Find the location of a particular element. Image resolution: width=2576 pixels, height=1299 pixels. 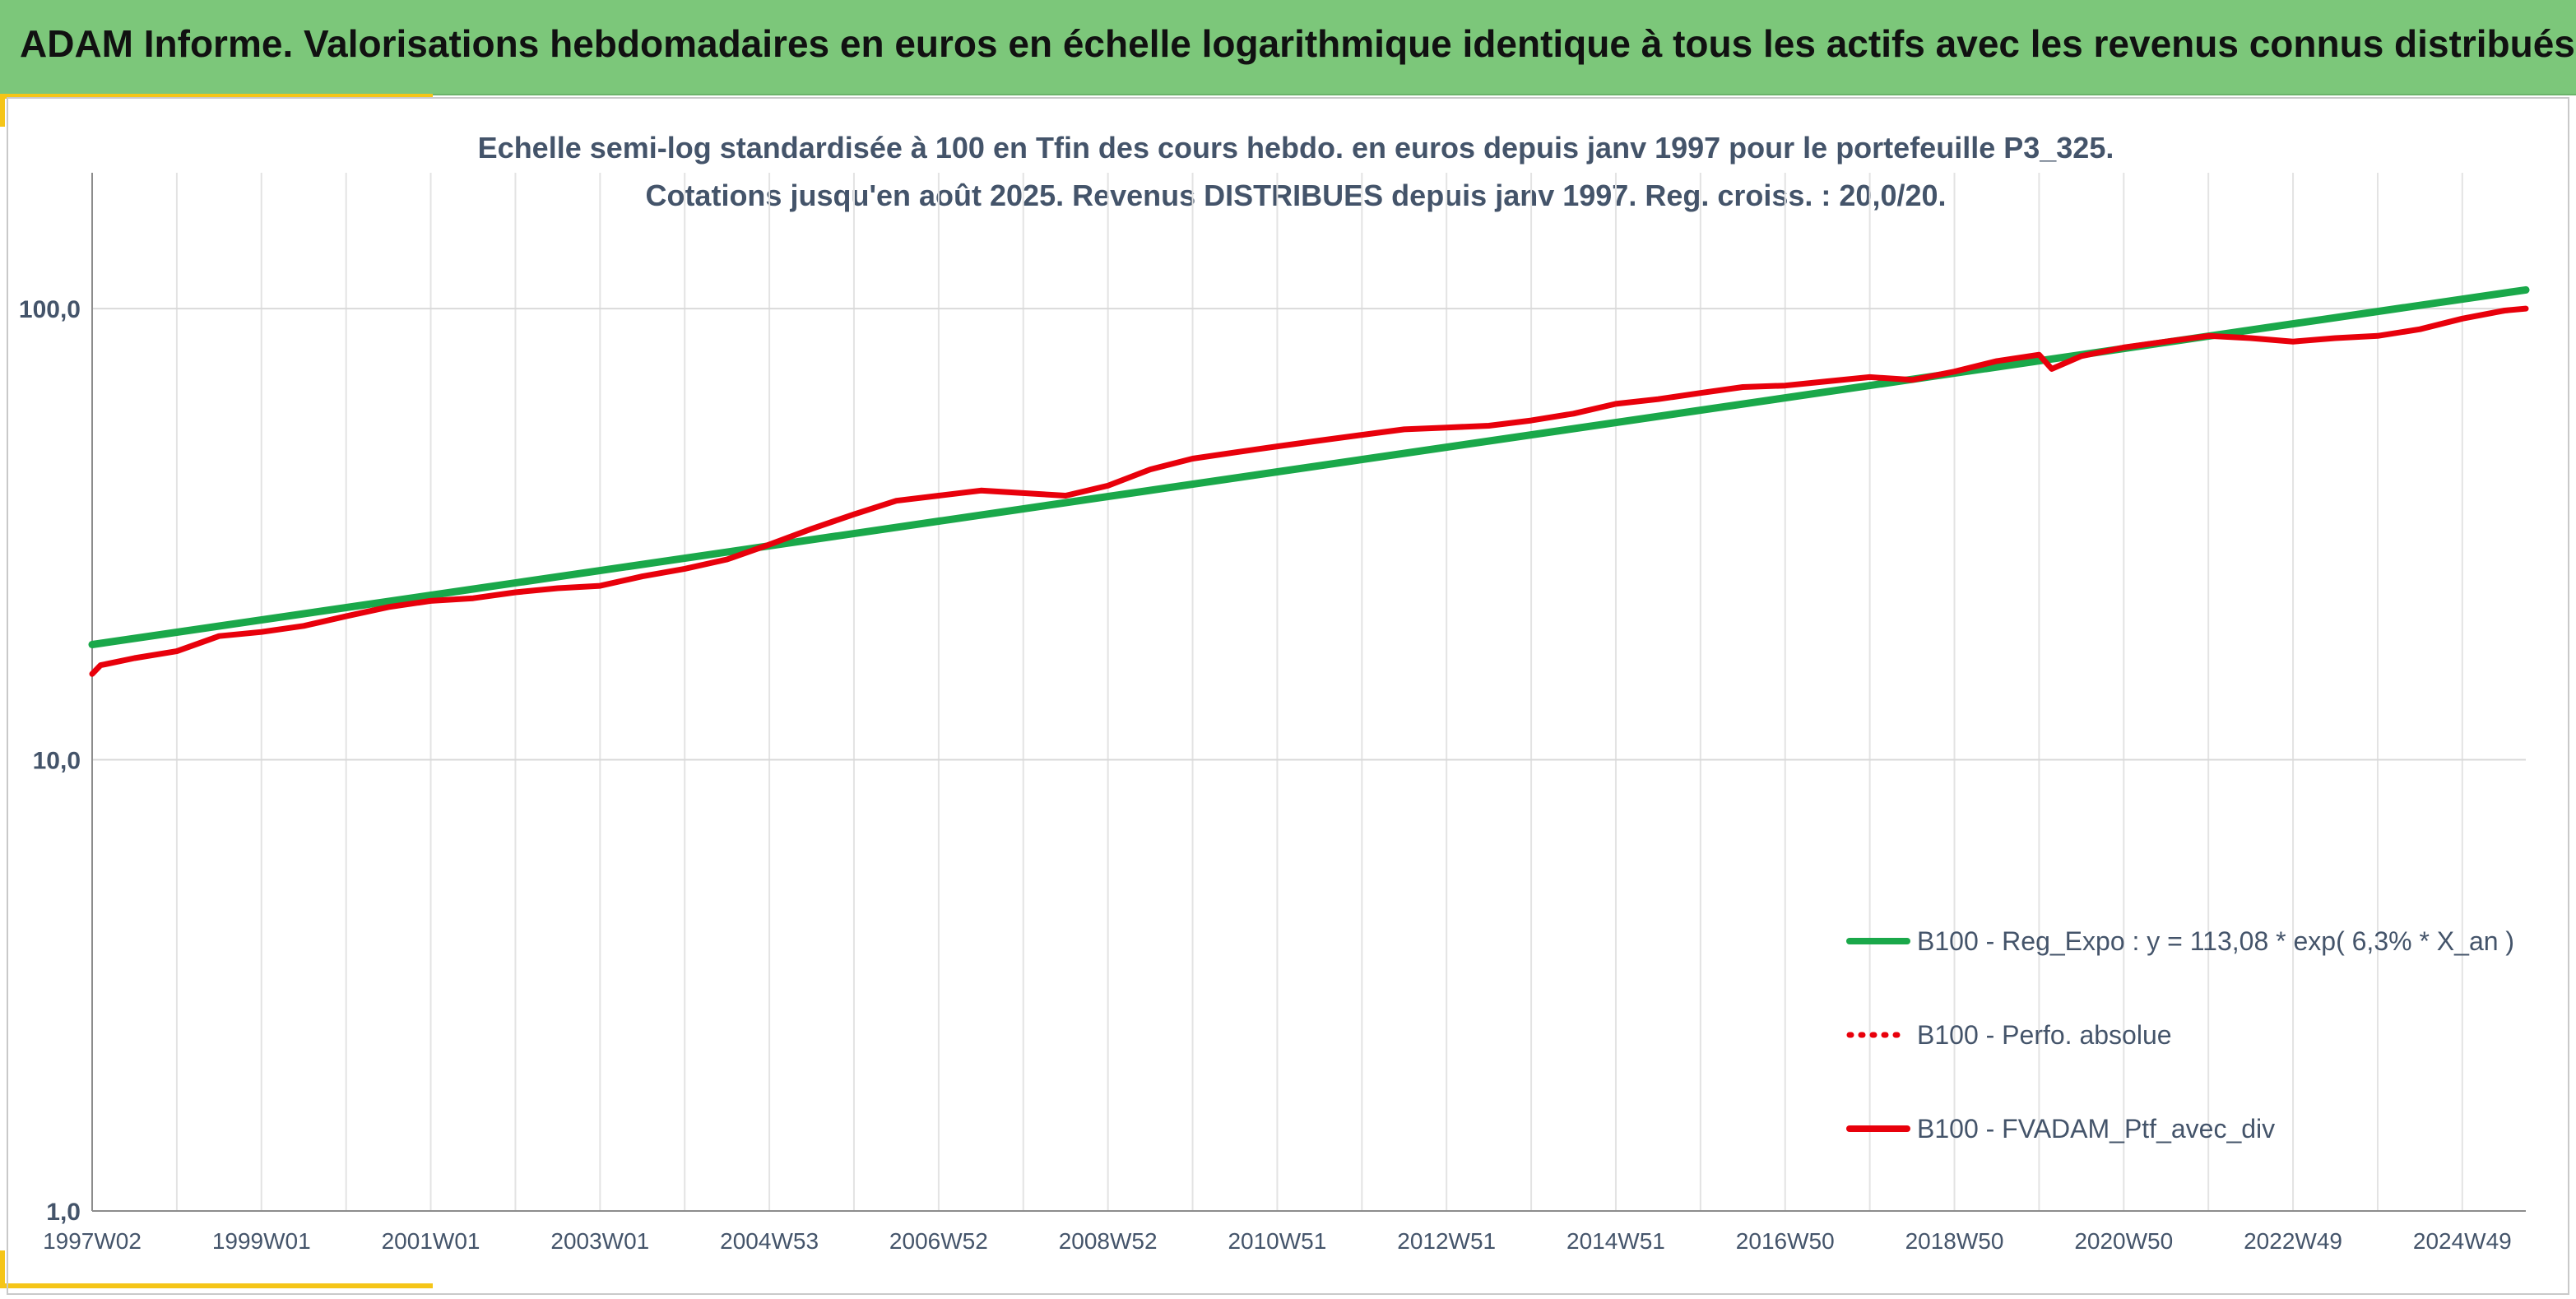

x-tick-label: 1997W02 is located at coordinates (93, 1241).